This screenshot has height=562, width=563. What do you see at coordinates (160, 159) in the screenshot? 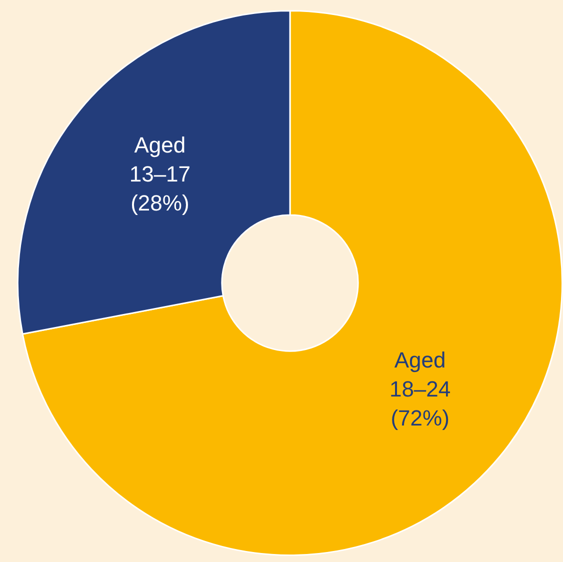
I see `slice-label: Aged 13–17` at bounding box center [160, 159].